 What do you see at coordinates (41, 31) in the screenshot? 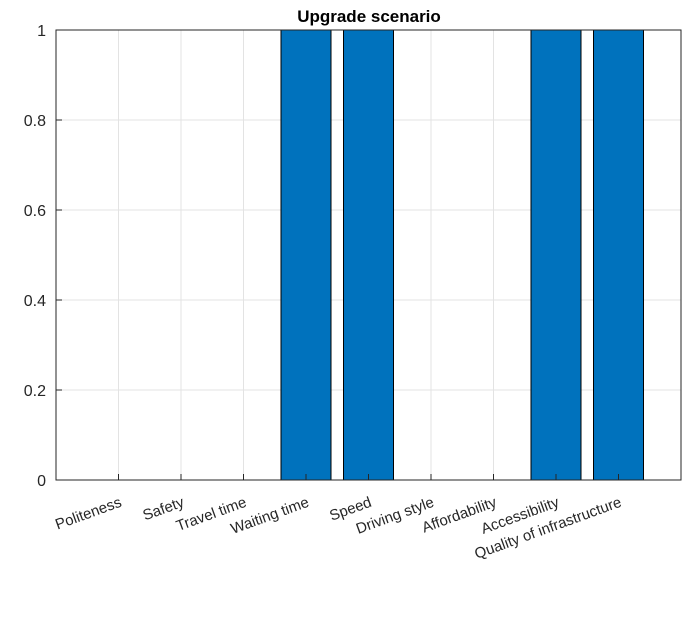
I see `y-tick-label: 1` at bounding box center [41, 31].